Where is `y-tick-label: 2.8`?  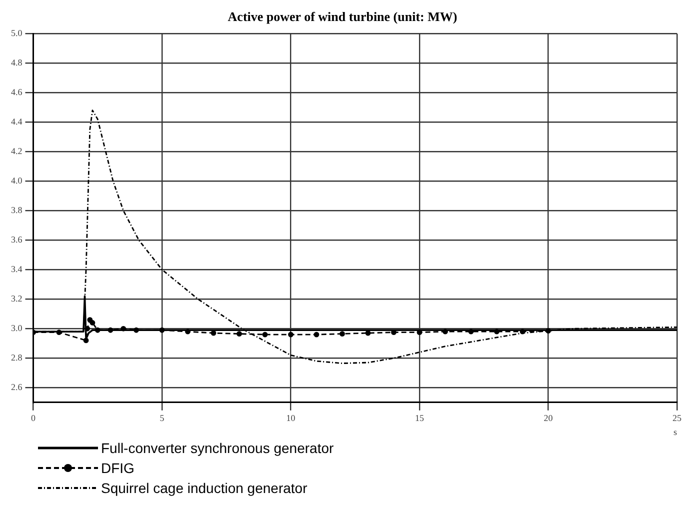
y-tick-label: 2.8 is located at coordinates (17, 357).